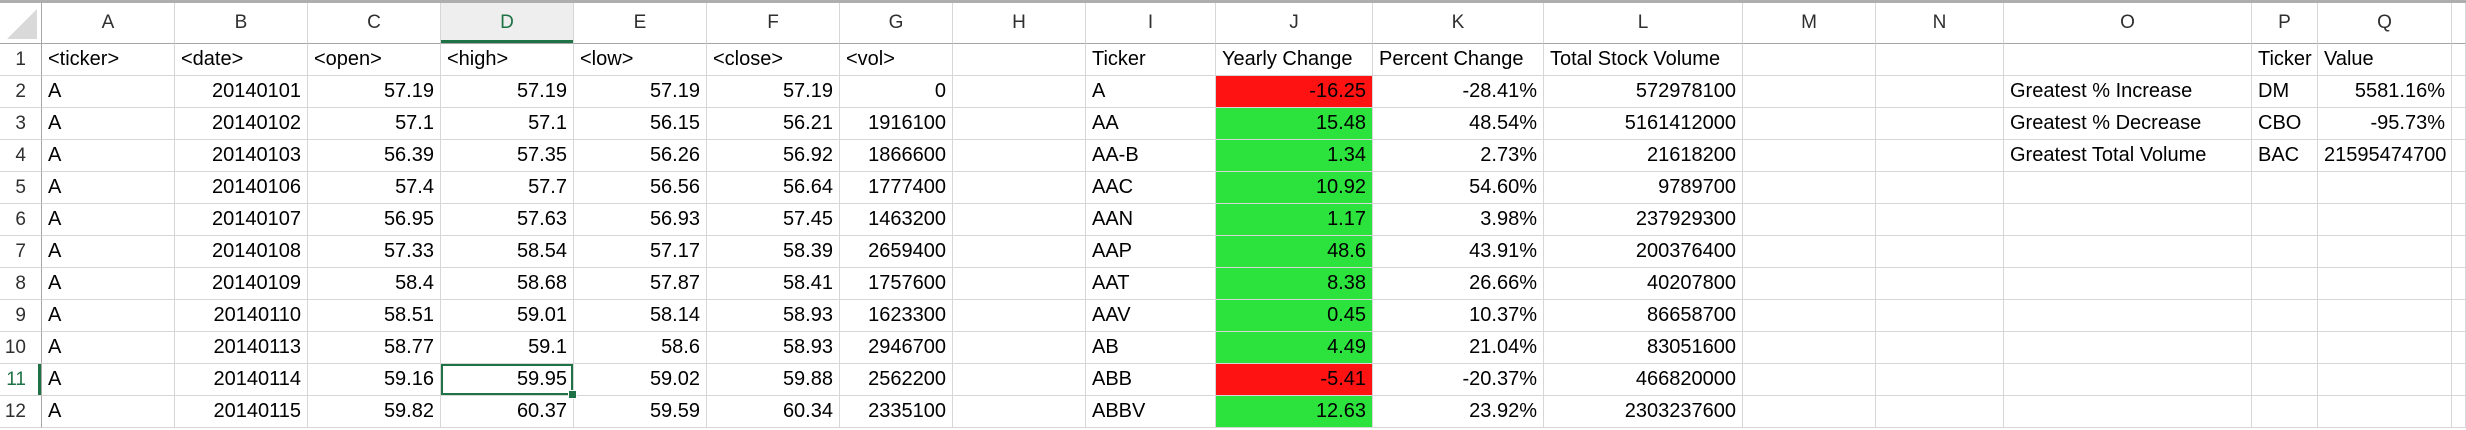  I want to click on cell-N8, so click(1940, 284).